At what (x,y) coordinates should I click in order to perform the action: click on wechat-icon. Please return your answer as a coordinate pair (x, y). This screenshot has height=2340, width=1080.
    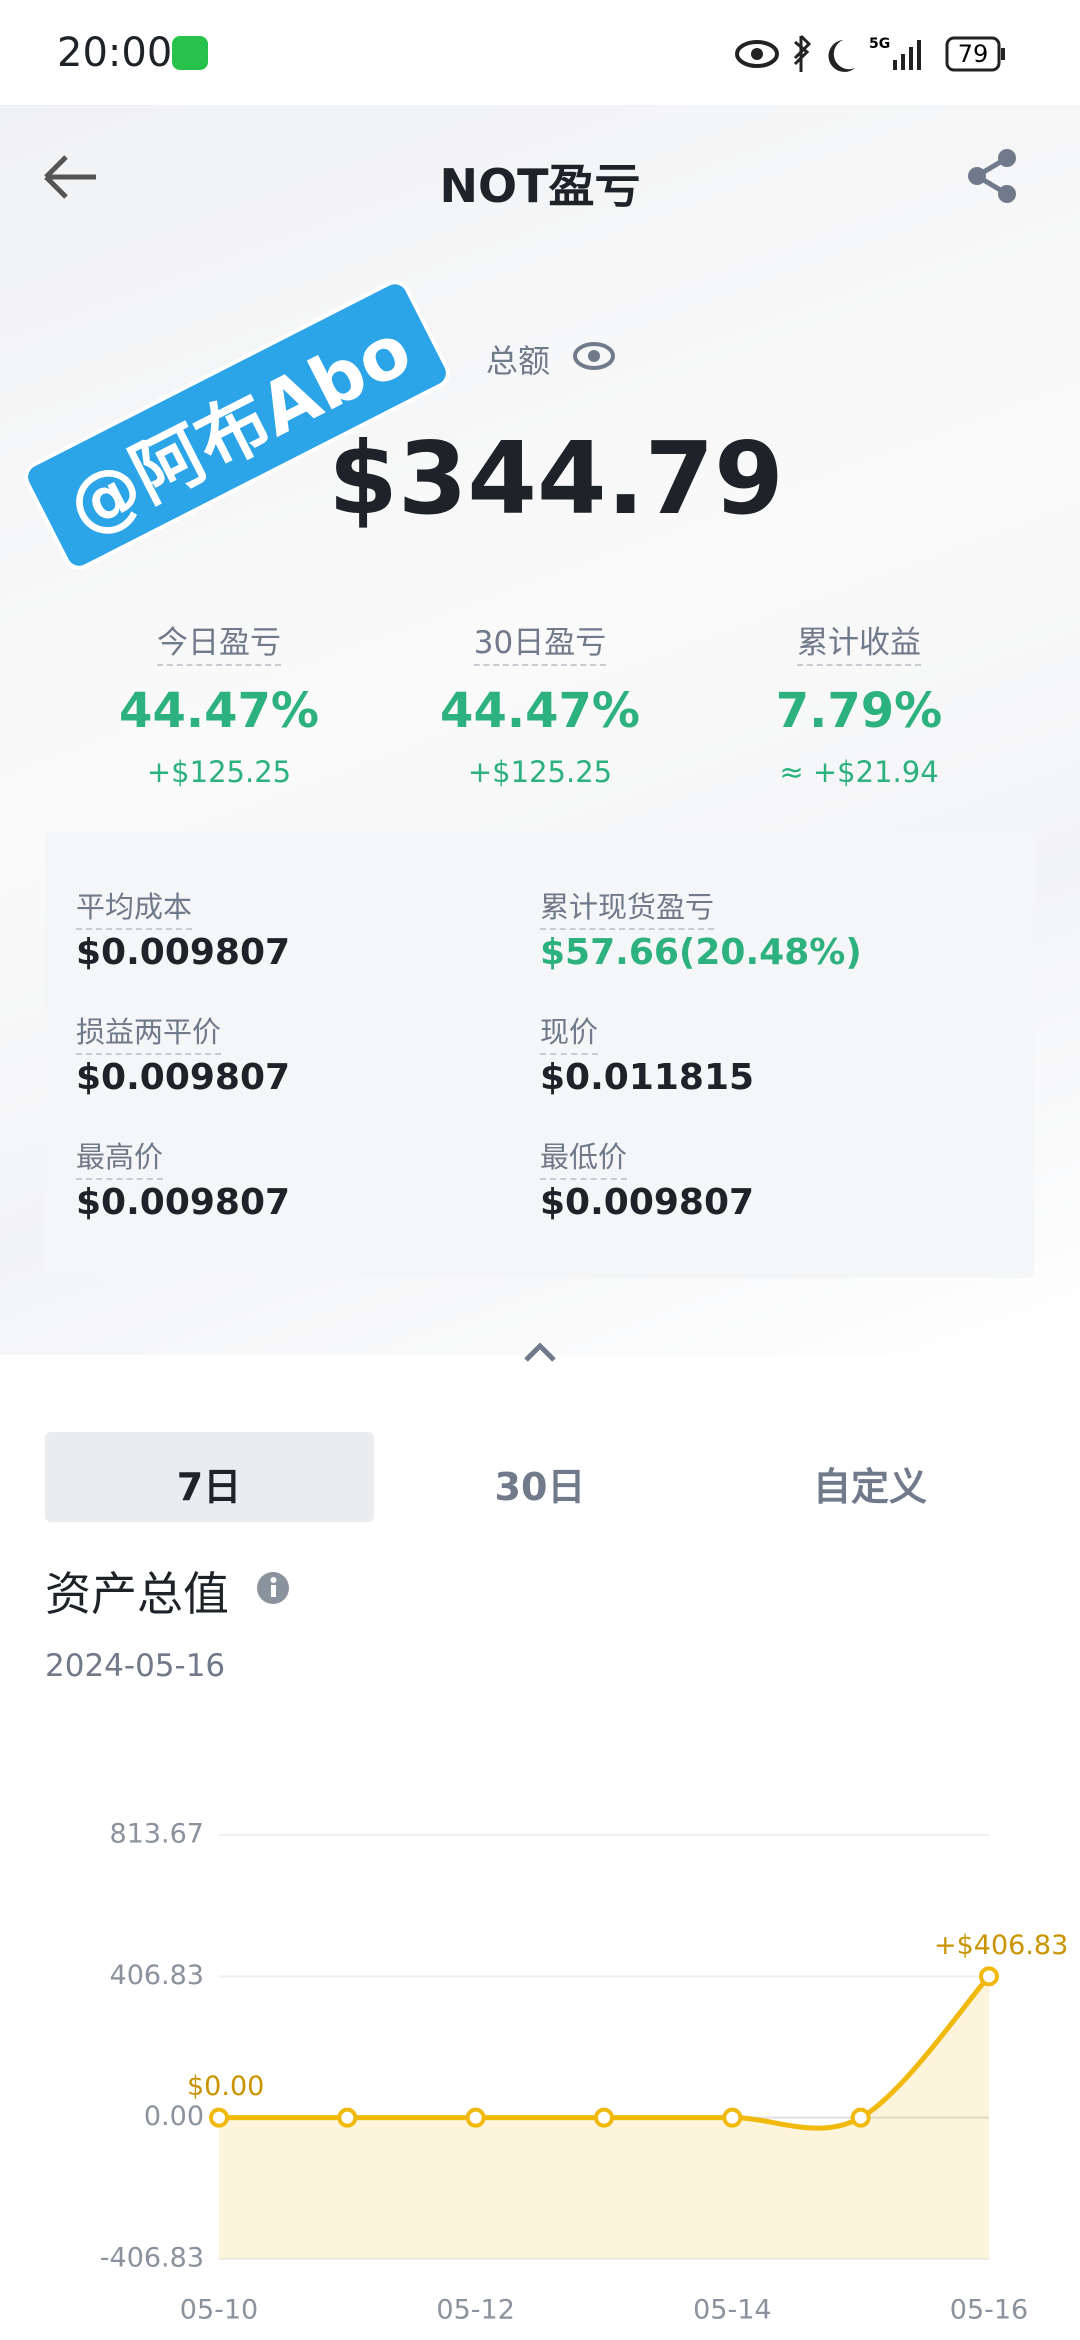
    Looking at the image, I should click on (190, 53).